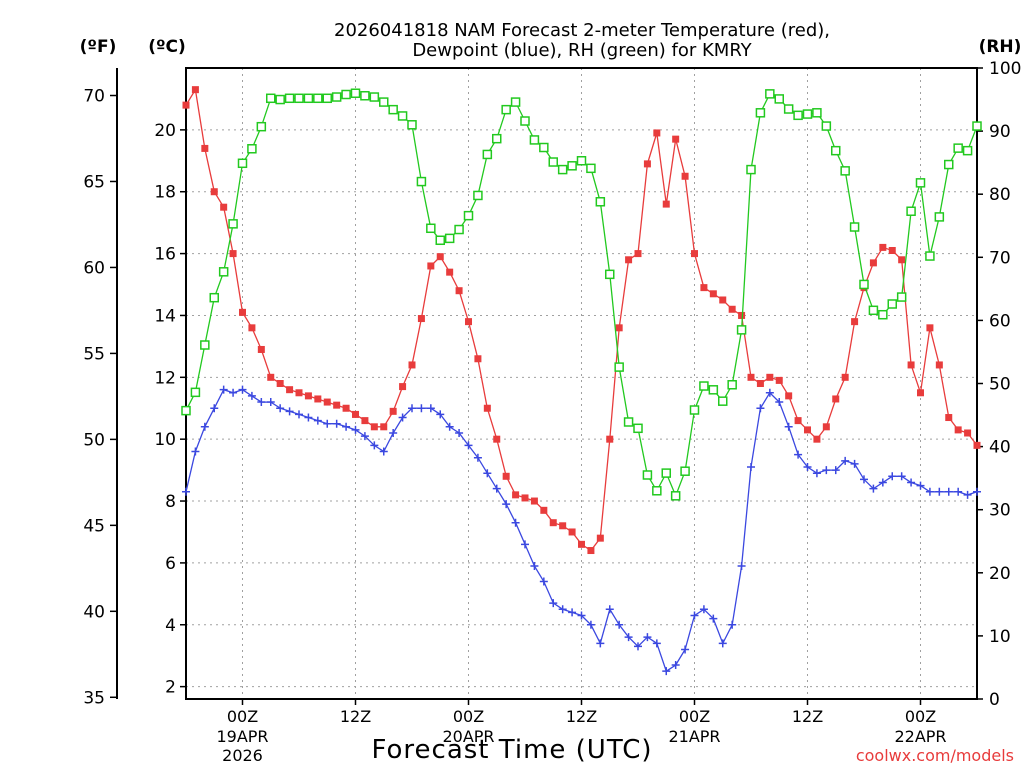 The width and height of the screenshot is (1024, 768). Describe the element at coordinates (94, 440) in the screenshot. I see `fahrenheit-tick-label: 50` at that location.